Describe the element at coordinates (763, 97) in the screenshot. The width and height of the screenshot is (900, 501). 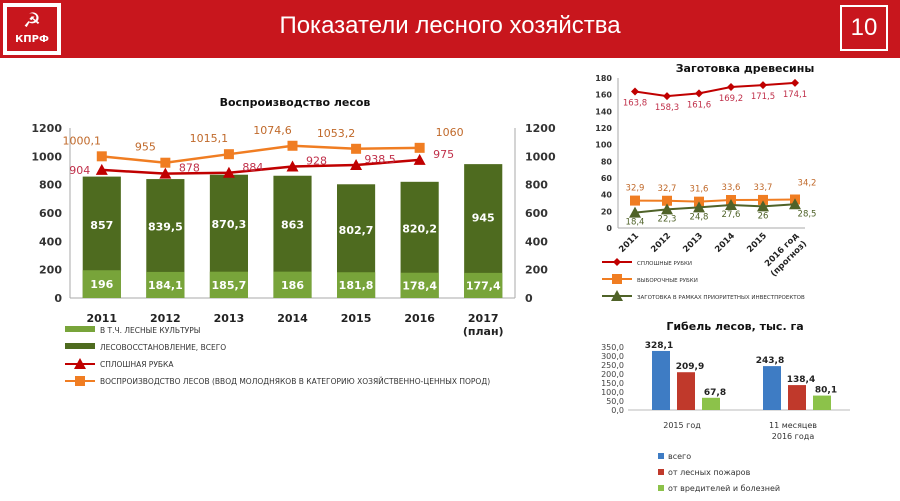
I see `data-label: 171,5` at that location.